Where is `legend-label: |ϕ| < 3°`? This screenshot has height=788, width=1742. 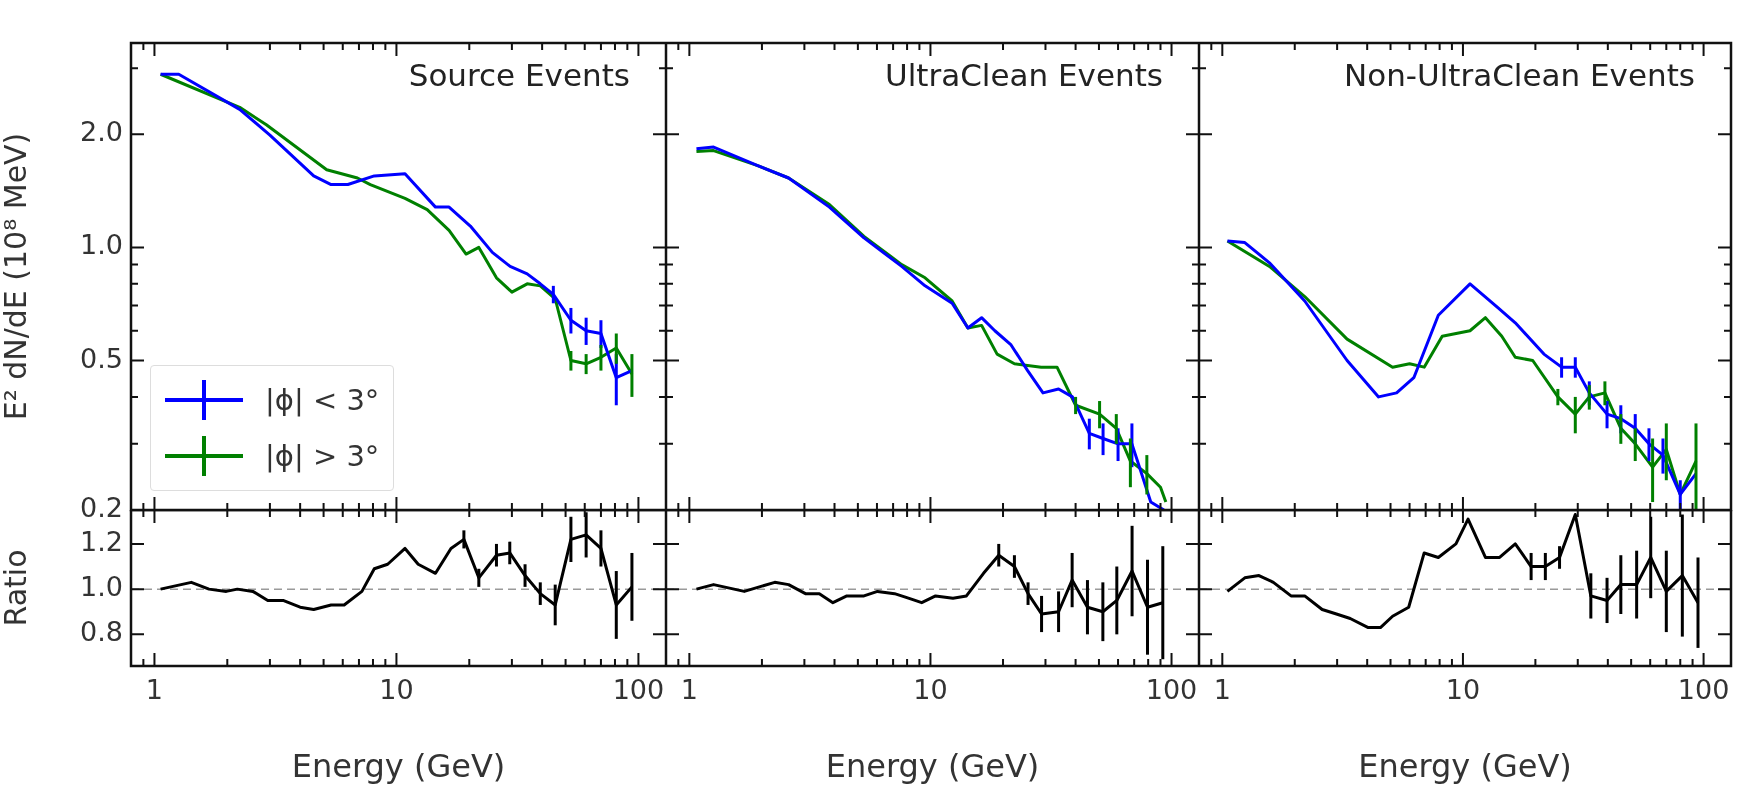
legend-label: |ϕ| < 3° is located at coordinates (322, 400).